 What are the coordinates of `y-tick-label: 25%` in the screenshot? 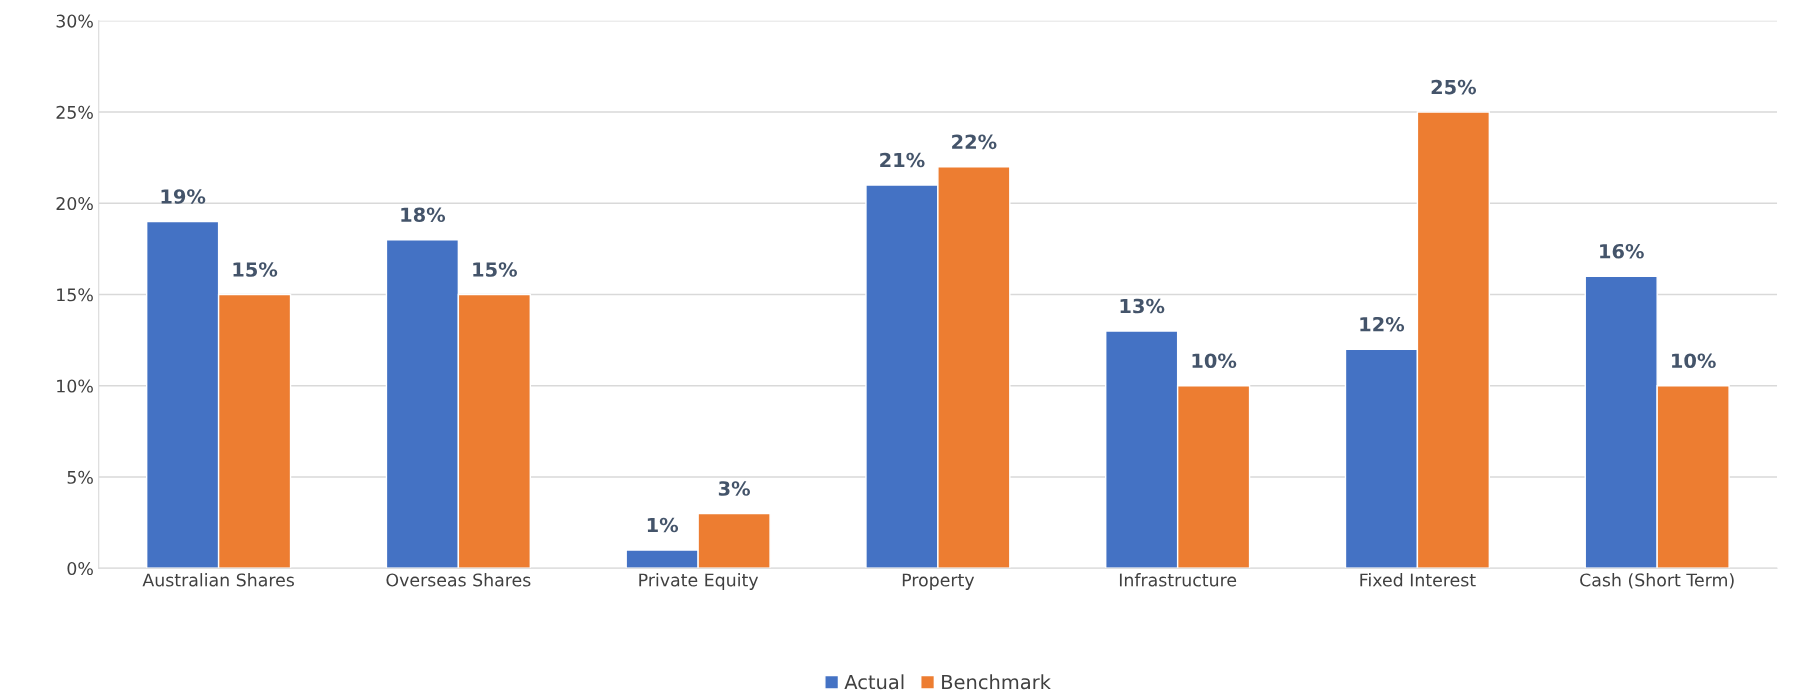 It's located at (74, 112).